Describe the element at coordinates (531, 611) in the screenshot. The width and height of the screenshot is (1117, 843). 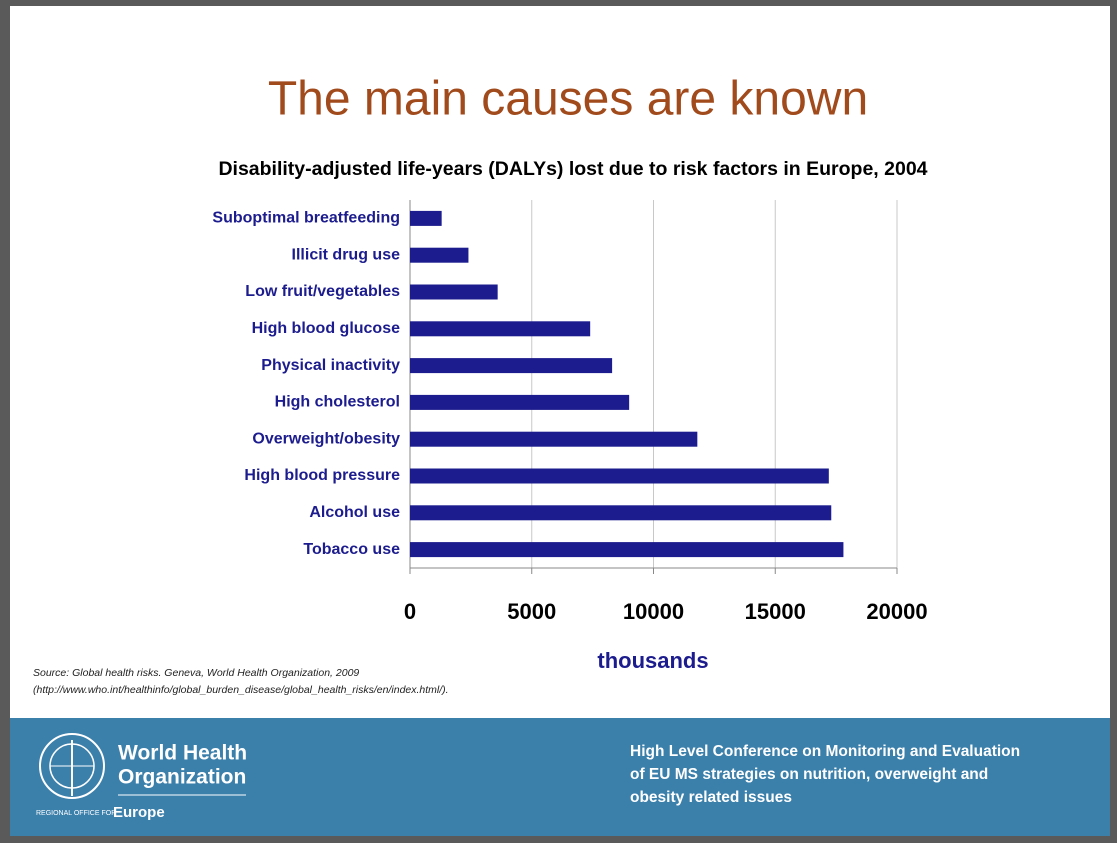
I see `x-tick-label: 5000` at that location.